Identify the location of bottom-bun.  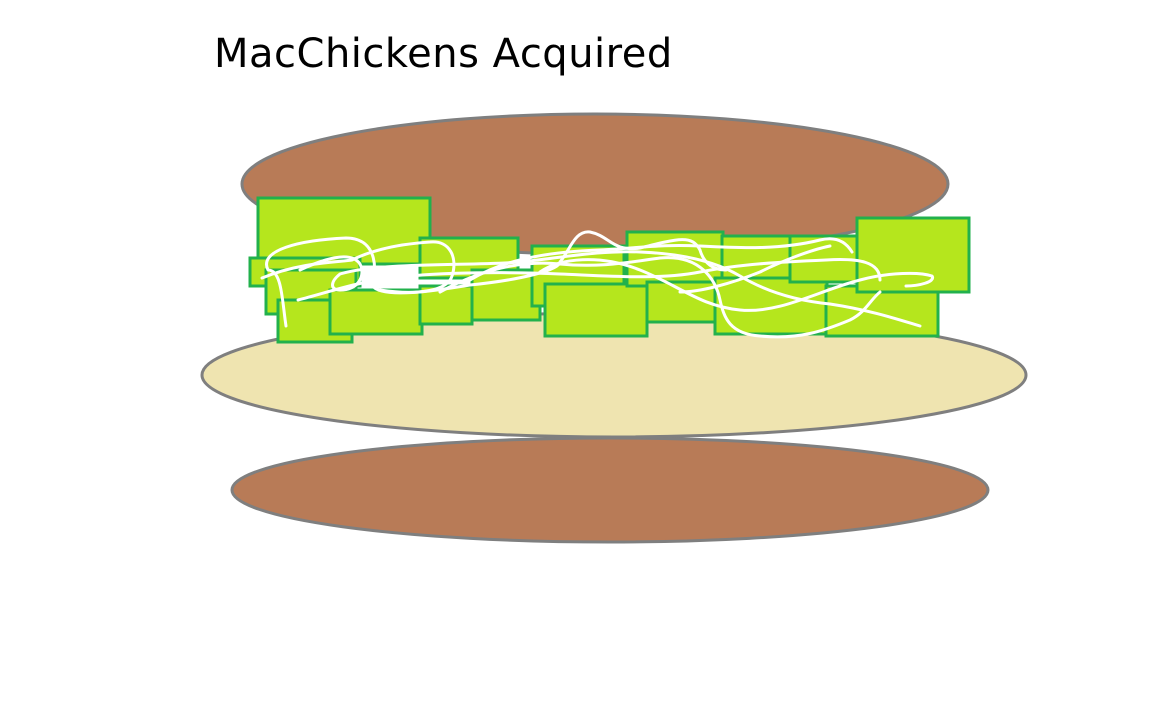
(610, 490).